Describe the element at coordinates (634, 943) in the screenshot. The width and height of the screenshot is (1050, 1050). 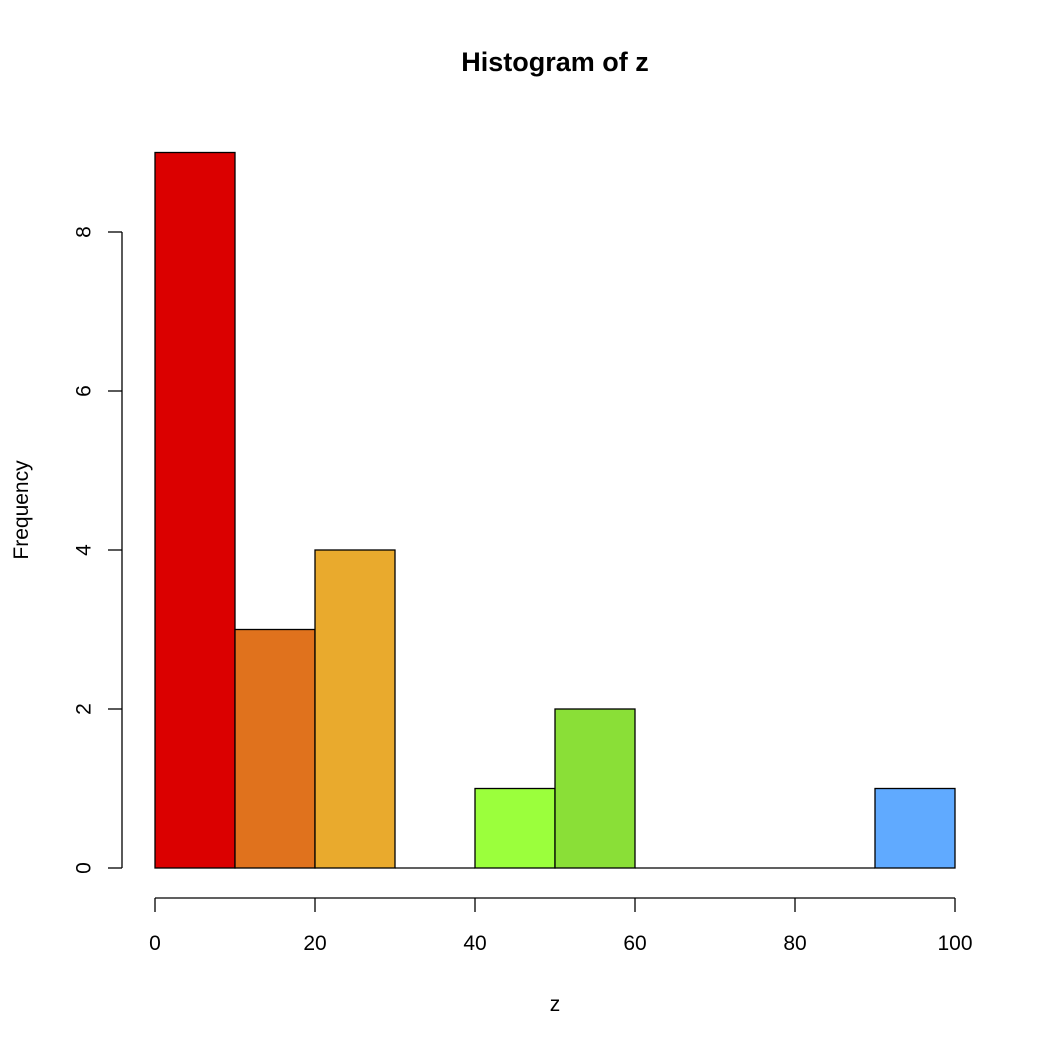
I see `x-tick-label-60: 60` at that location.